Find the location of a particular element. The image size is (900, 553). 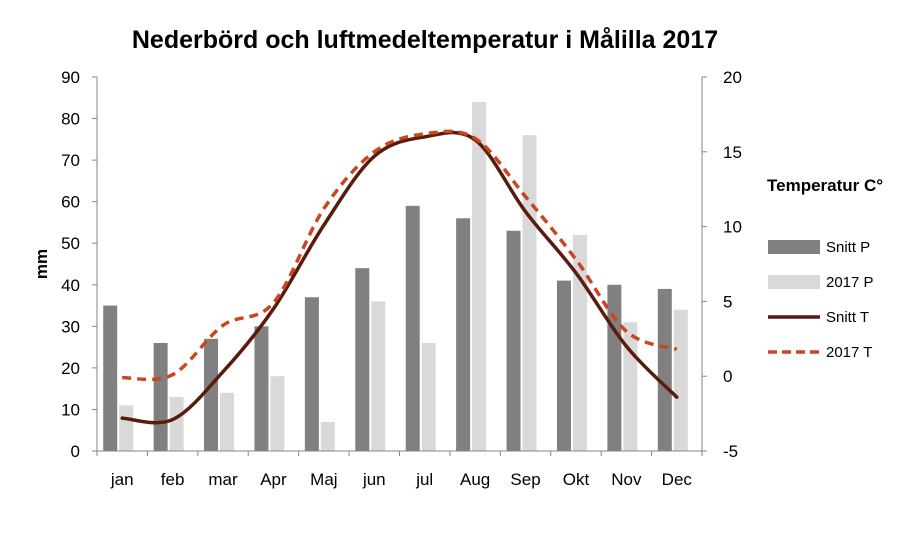

x-tick-label: Dec is located at coordinates (677, 479).